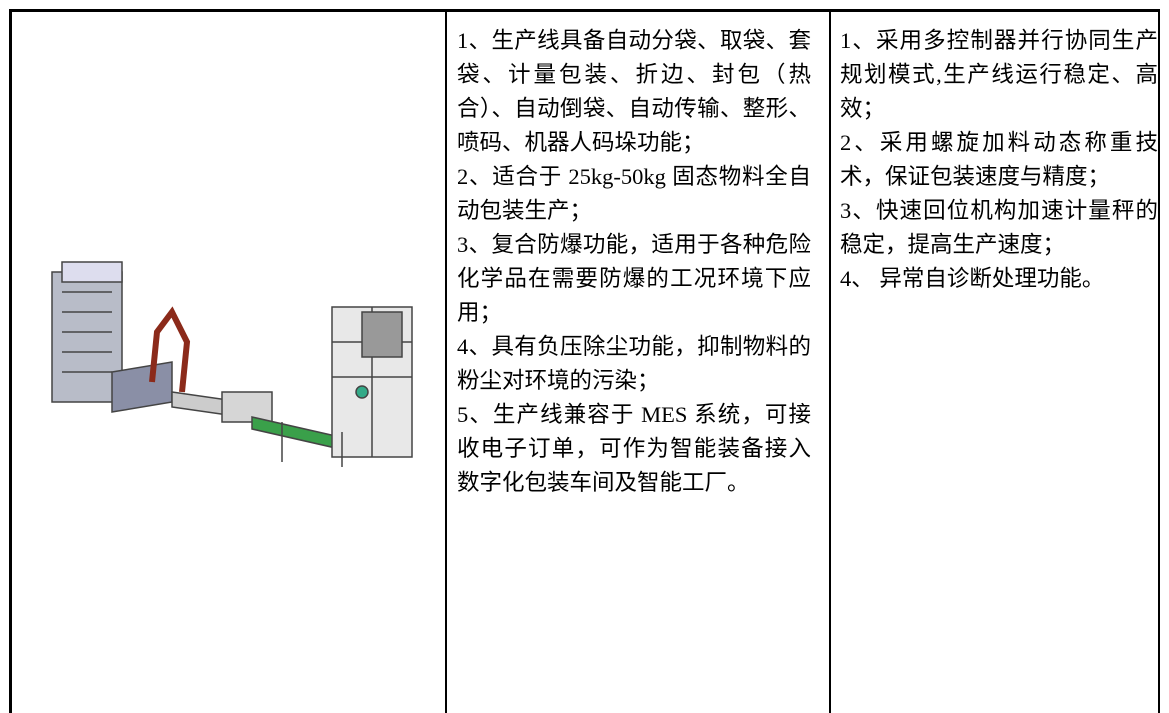 This screenshot has height=713, width=1169. What do you see at coordinates (634, 363) in the screenshot?
I see `feature-item: 4、具有负压除尘功能，抑制物料的粉尘对环境的污染；` at bounding box center [634, 363].